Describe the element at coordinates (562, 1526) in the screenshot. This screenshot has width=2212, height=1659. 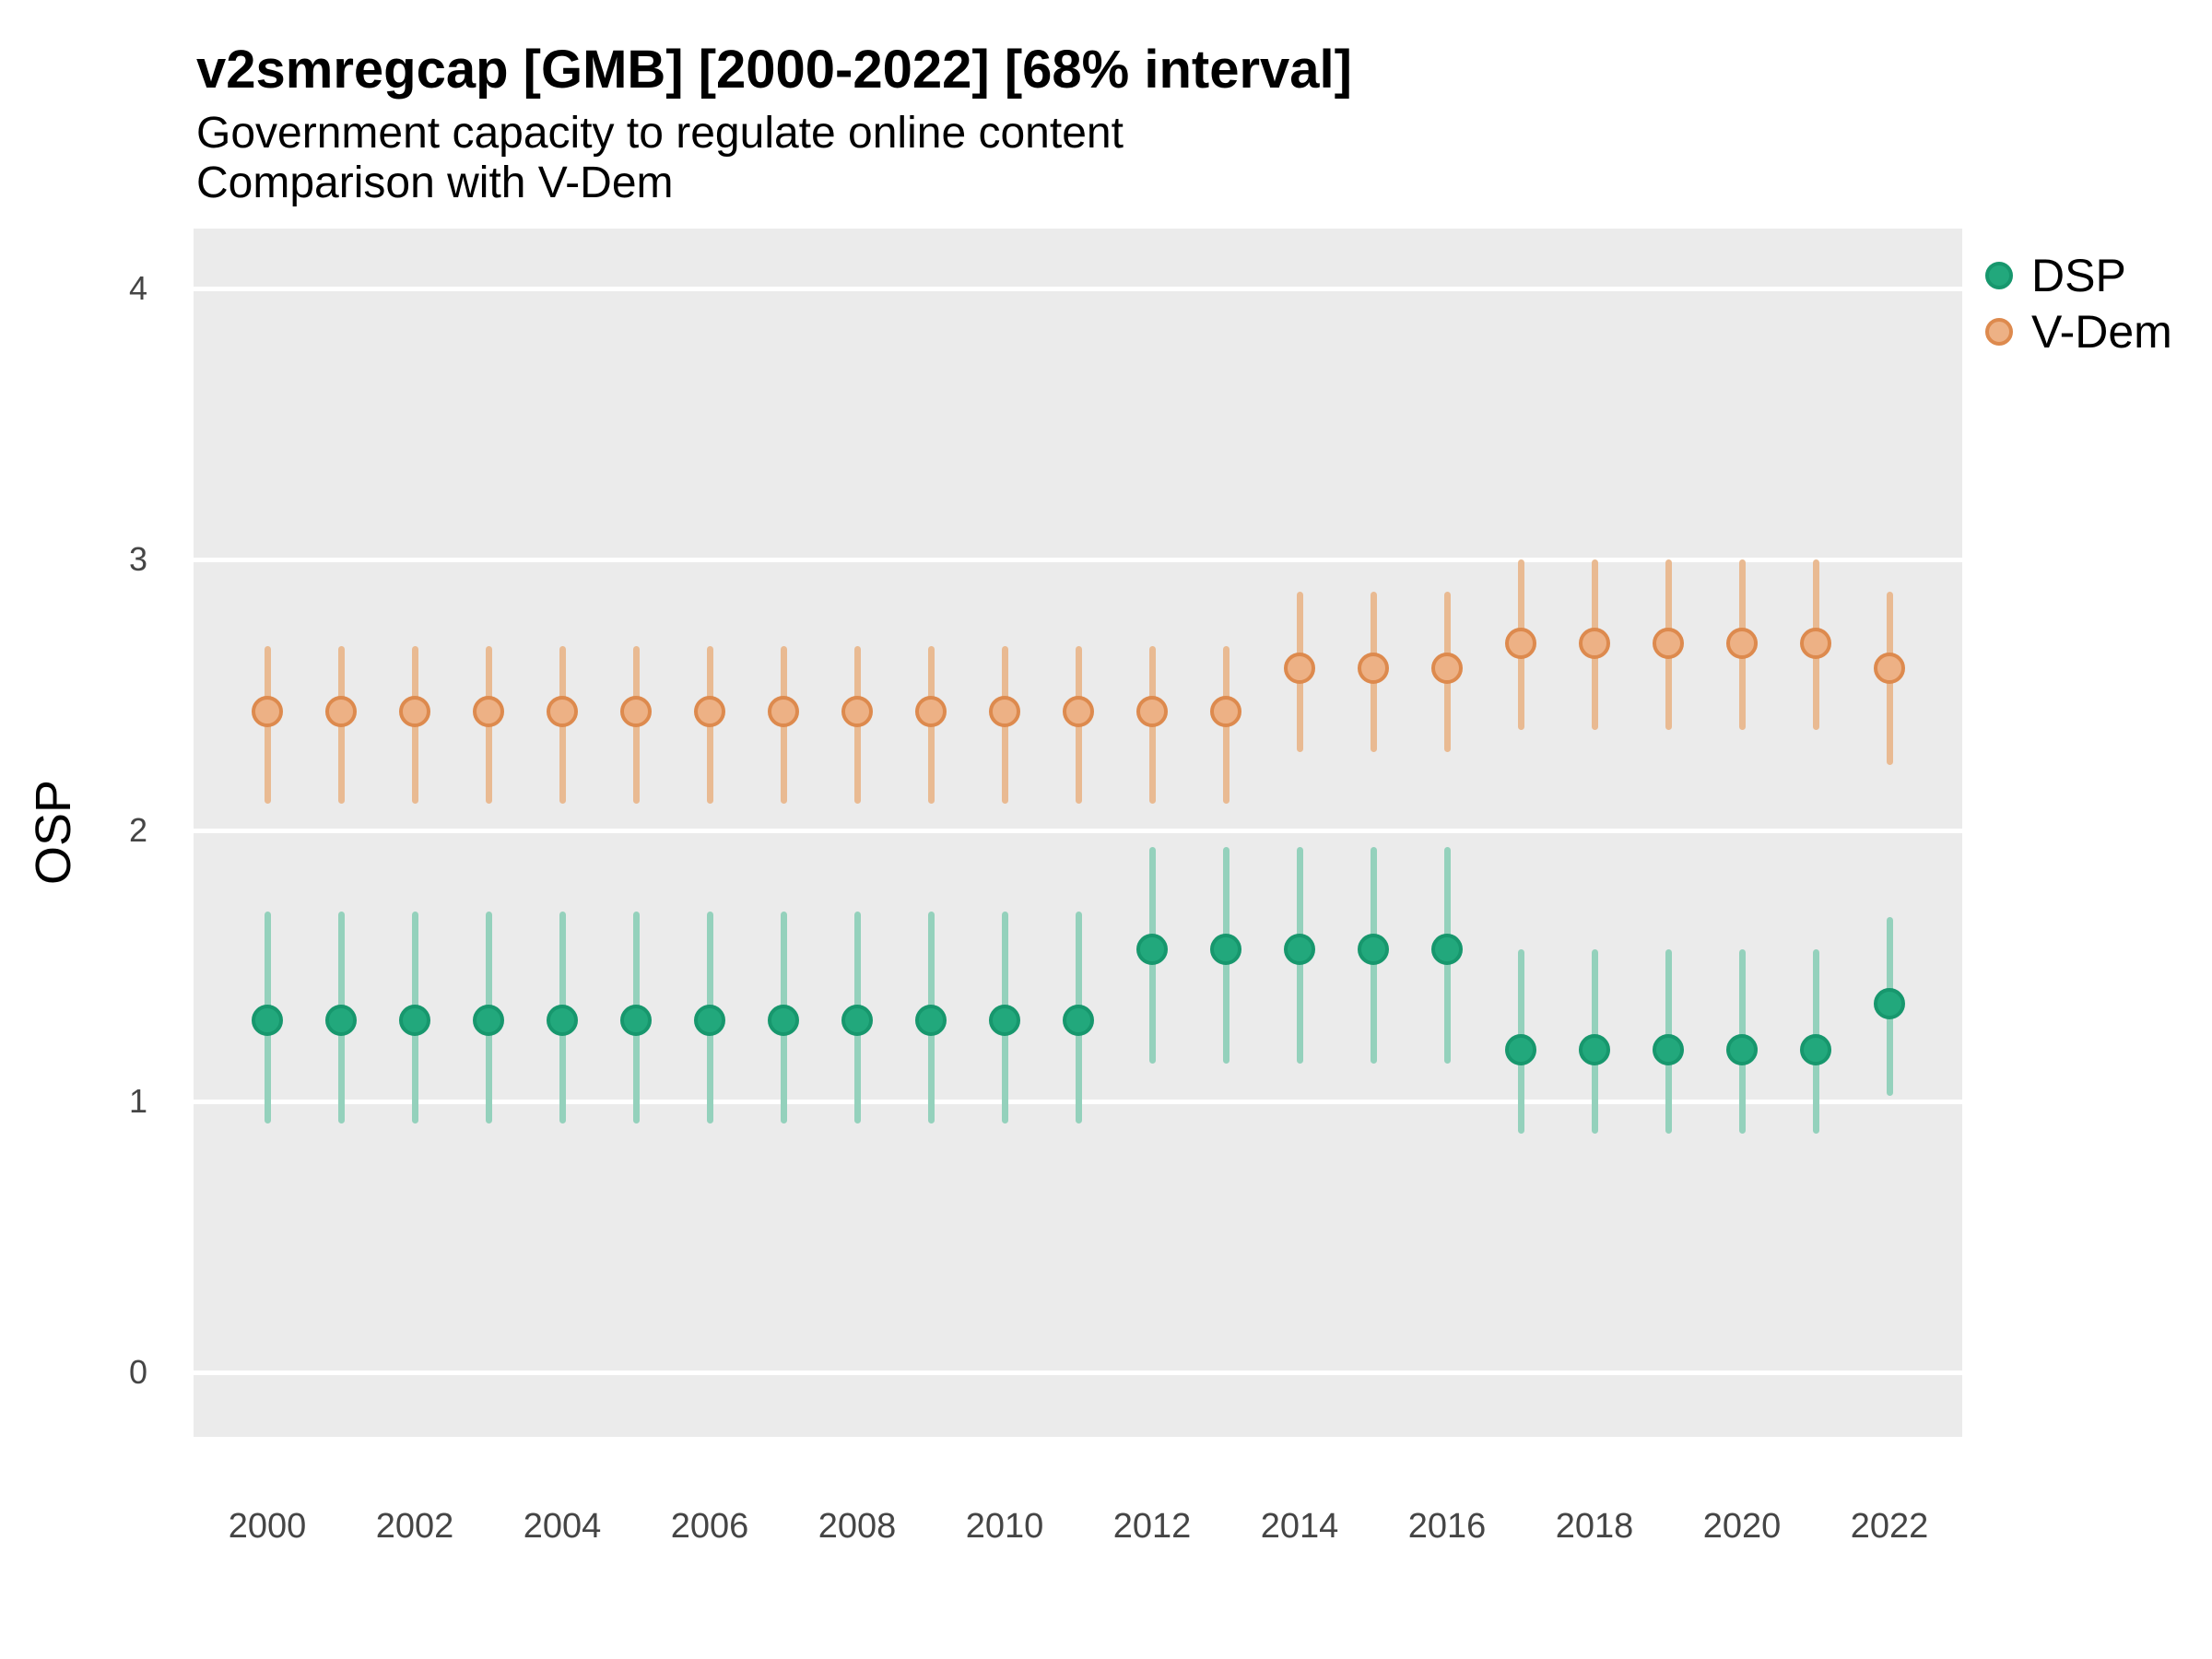
I see `x-tick-label-2004: 2004` at that location.